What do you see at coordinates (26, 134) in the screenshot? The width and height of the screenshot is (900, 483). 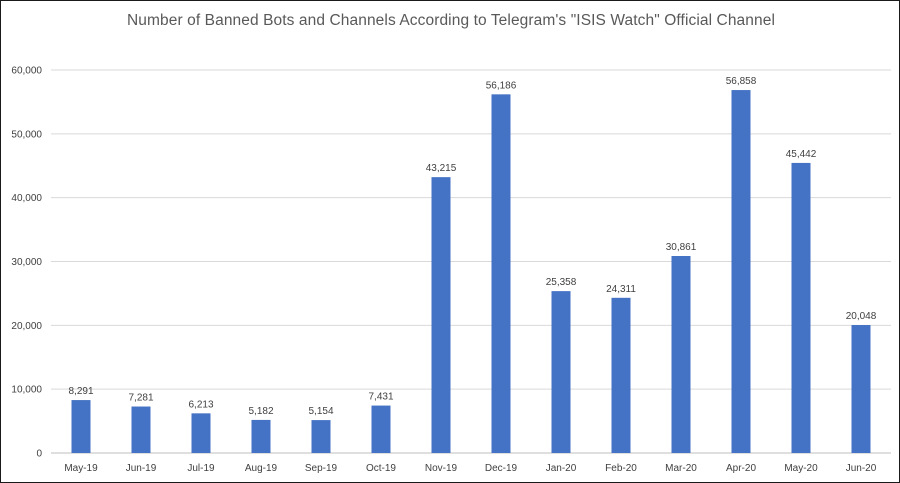 I see `y-tick-label: 50,000` at bounding box center [26, 134].